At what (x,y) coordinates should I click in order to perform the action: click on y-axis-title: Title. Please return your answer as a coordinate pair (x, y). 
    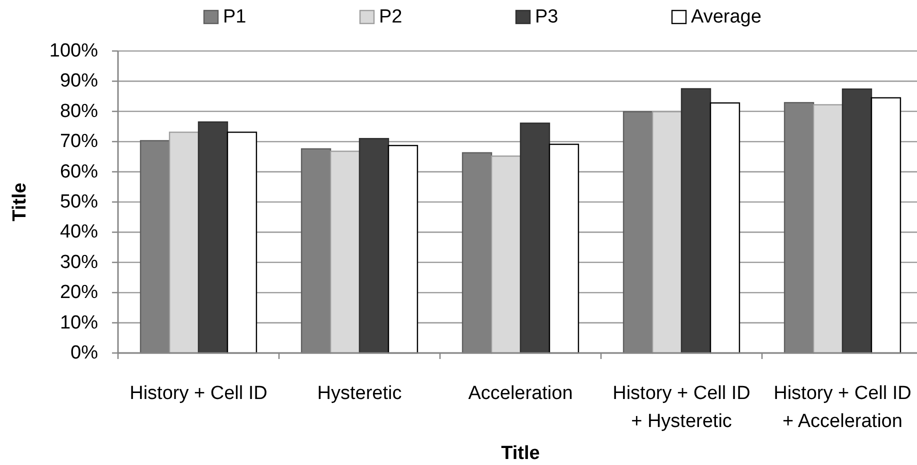
    Looking at the image, I should click on (20, 202).